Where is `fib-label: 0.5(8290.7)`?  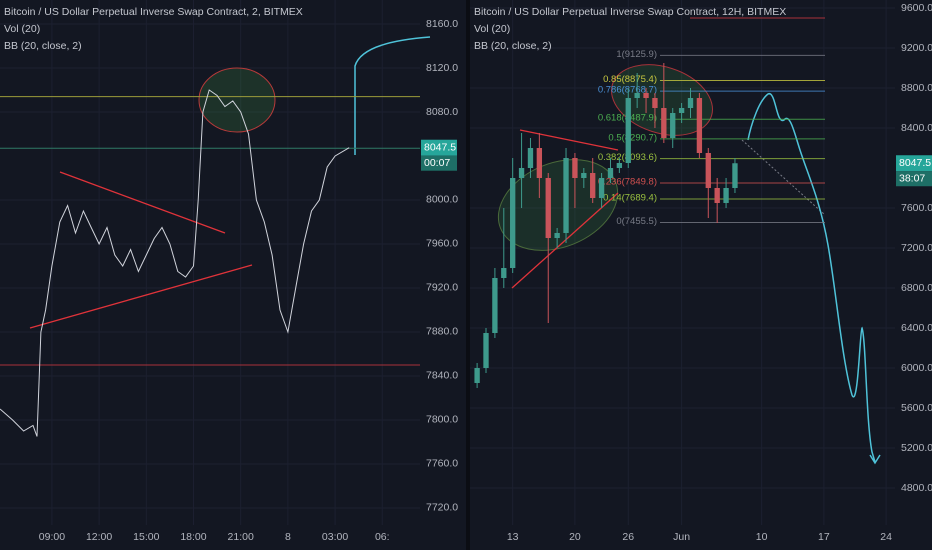
fib-label: 0.5(8290.7) is located at coordinates (632, 137).